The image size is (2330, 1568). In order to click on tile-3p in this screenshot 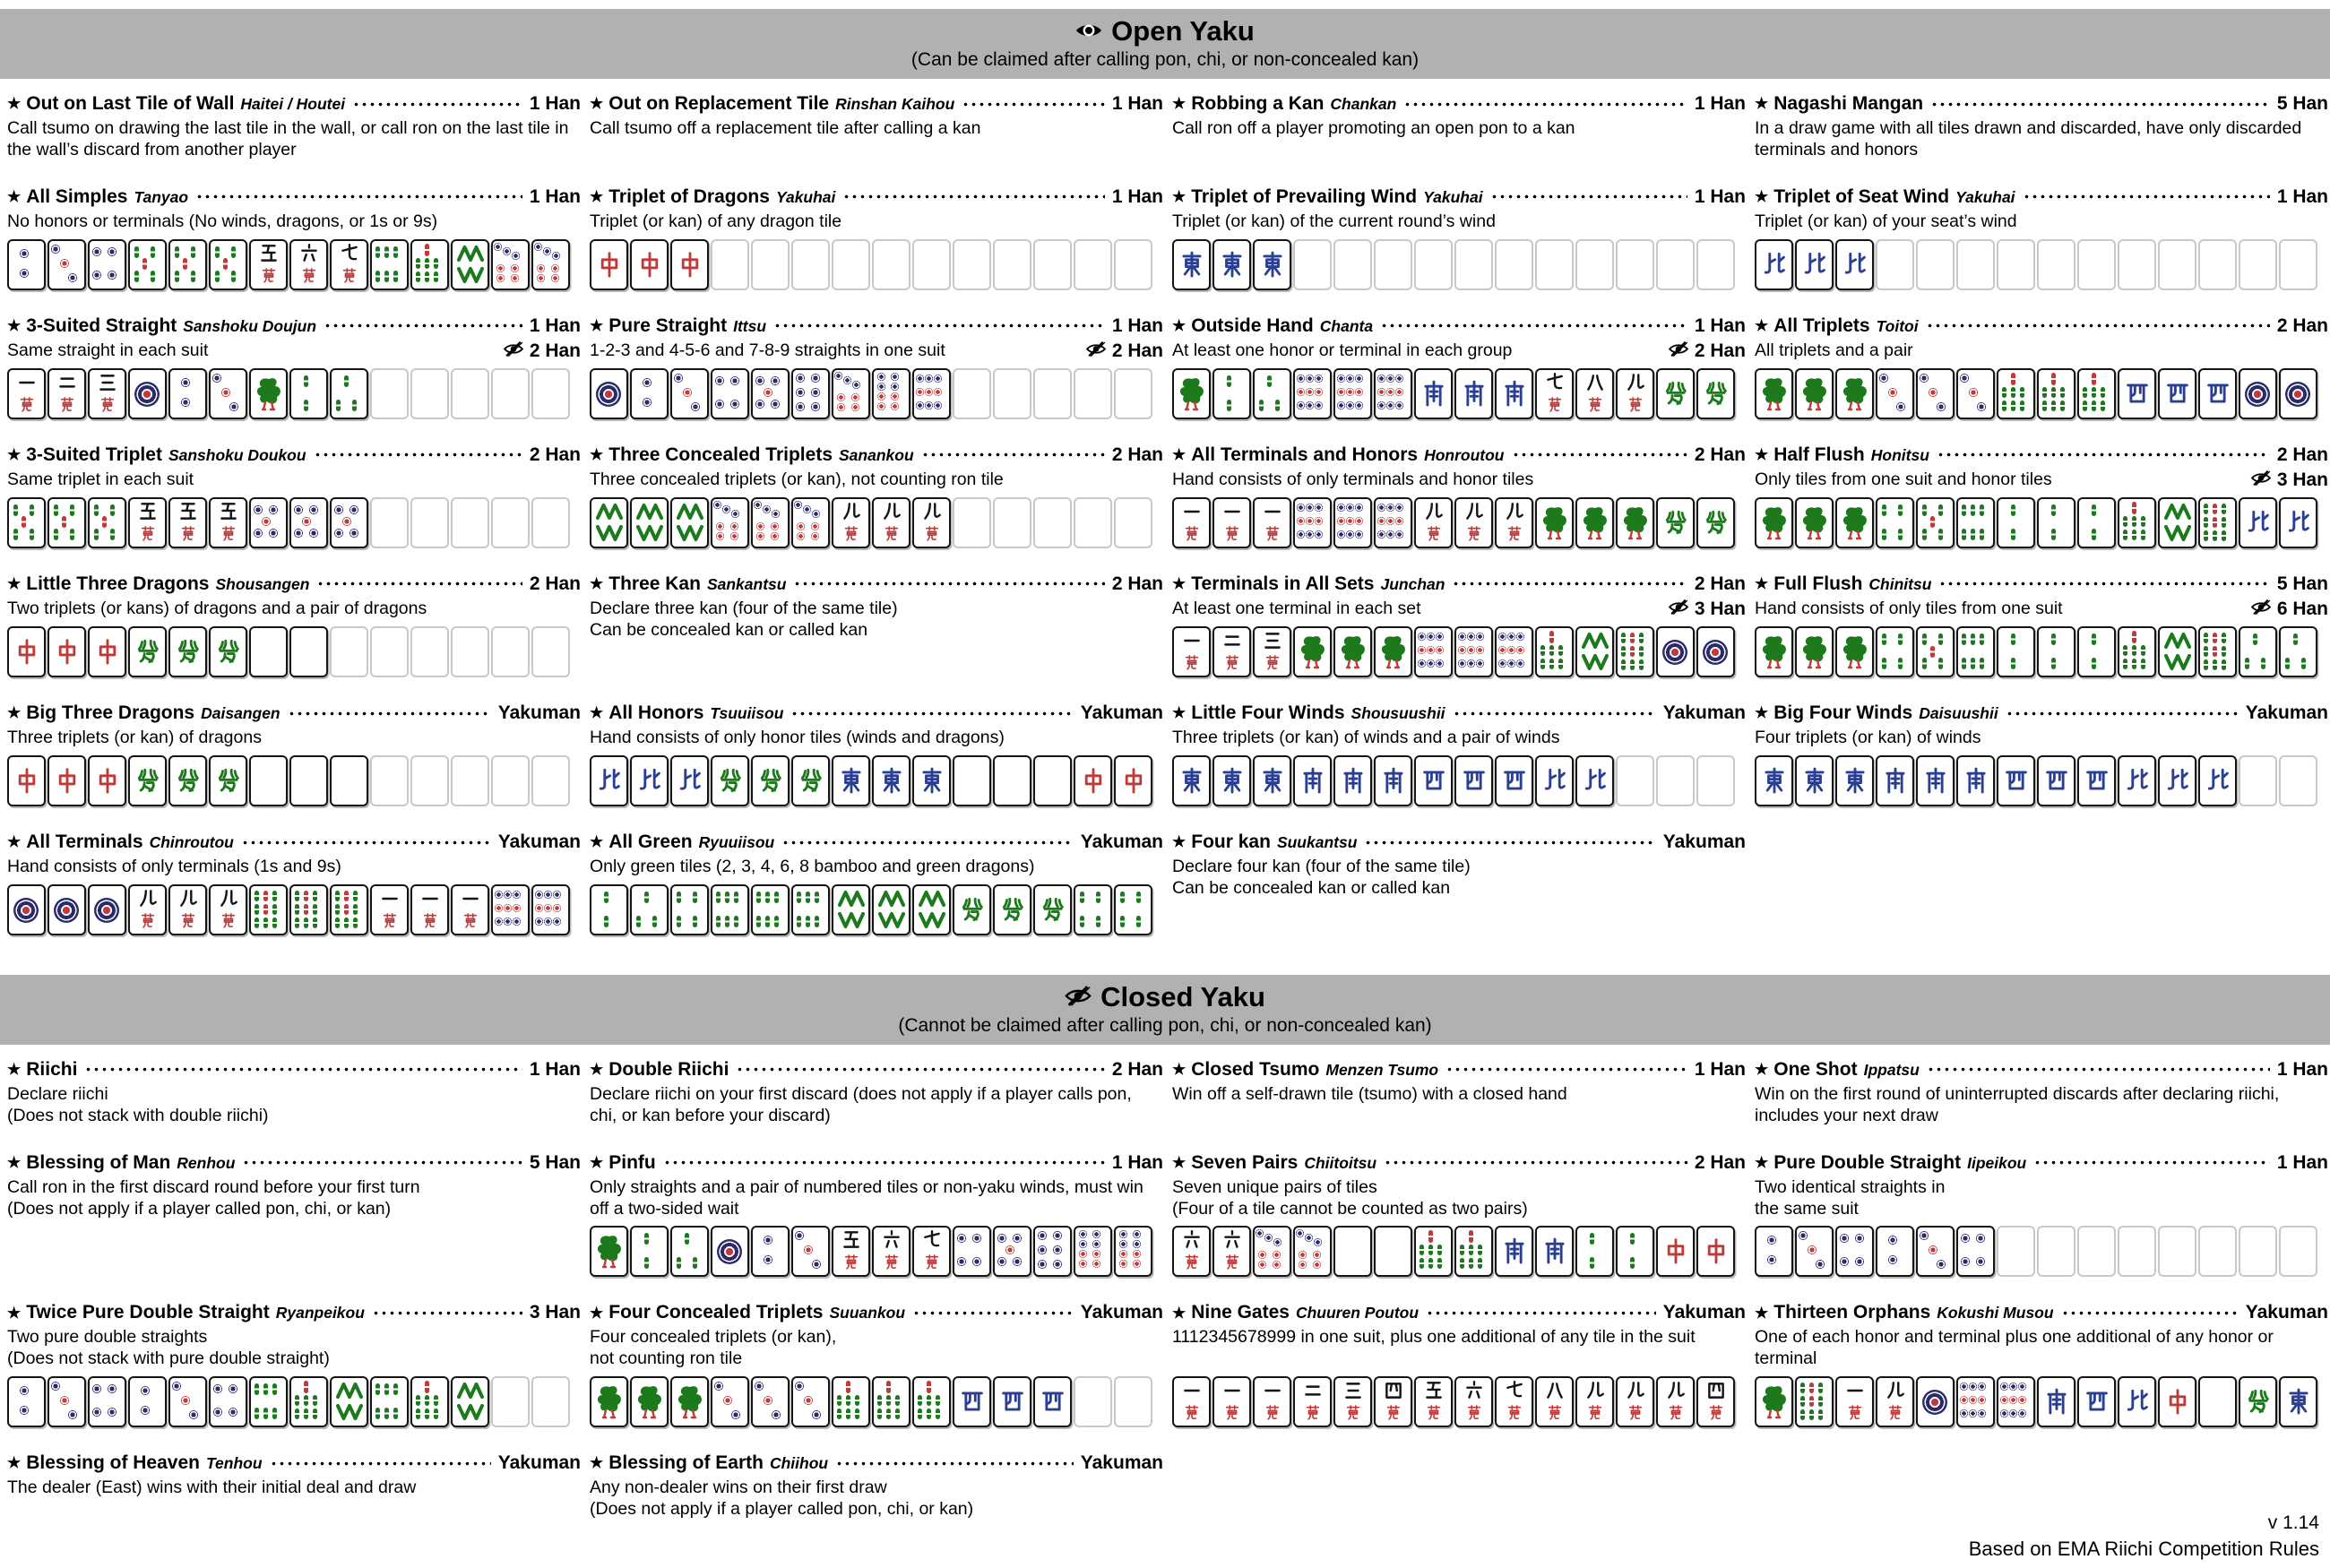, I will do `click(1975, 393)`.